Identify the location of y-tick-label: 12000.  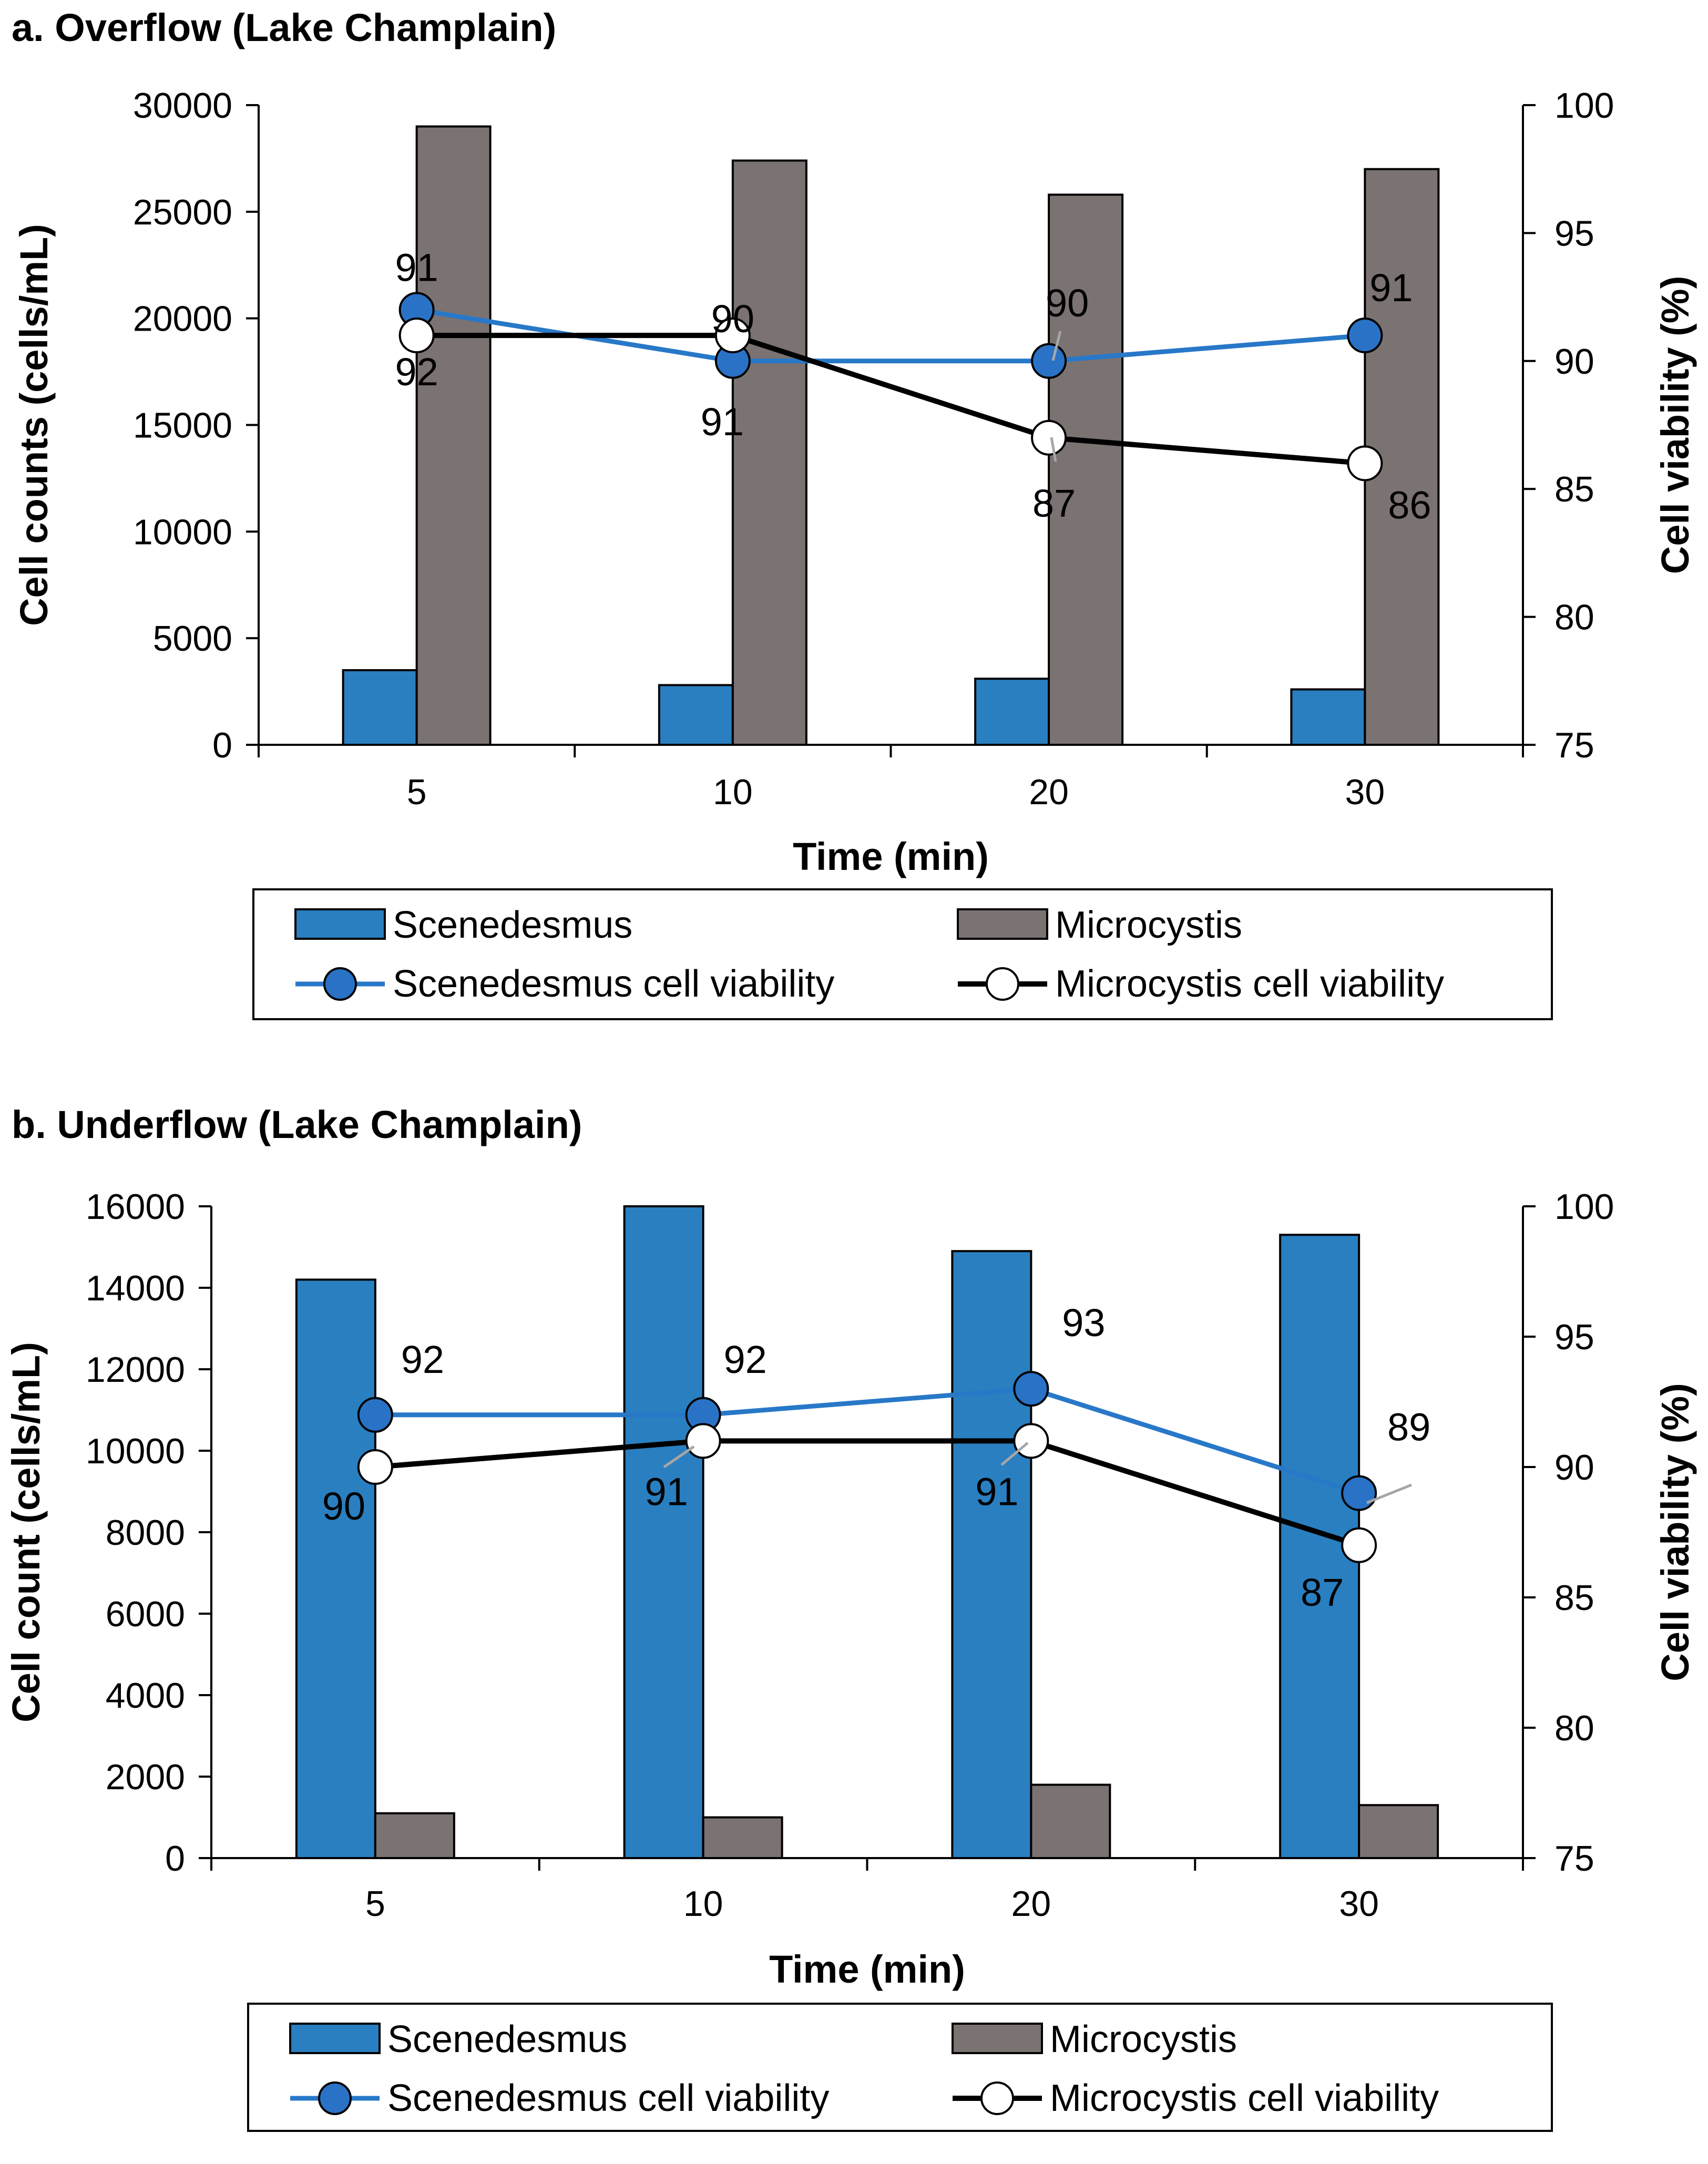
(135, 1370).